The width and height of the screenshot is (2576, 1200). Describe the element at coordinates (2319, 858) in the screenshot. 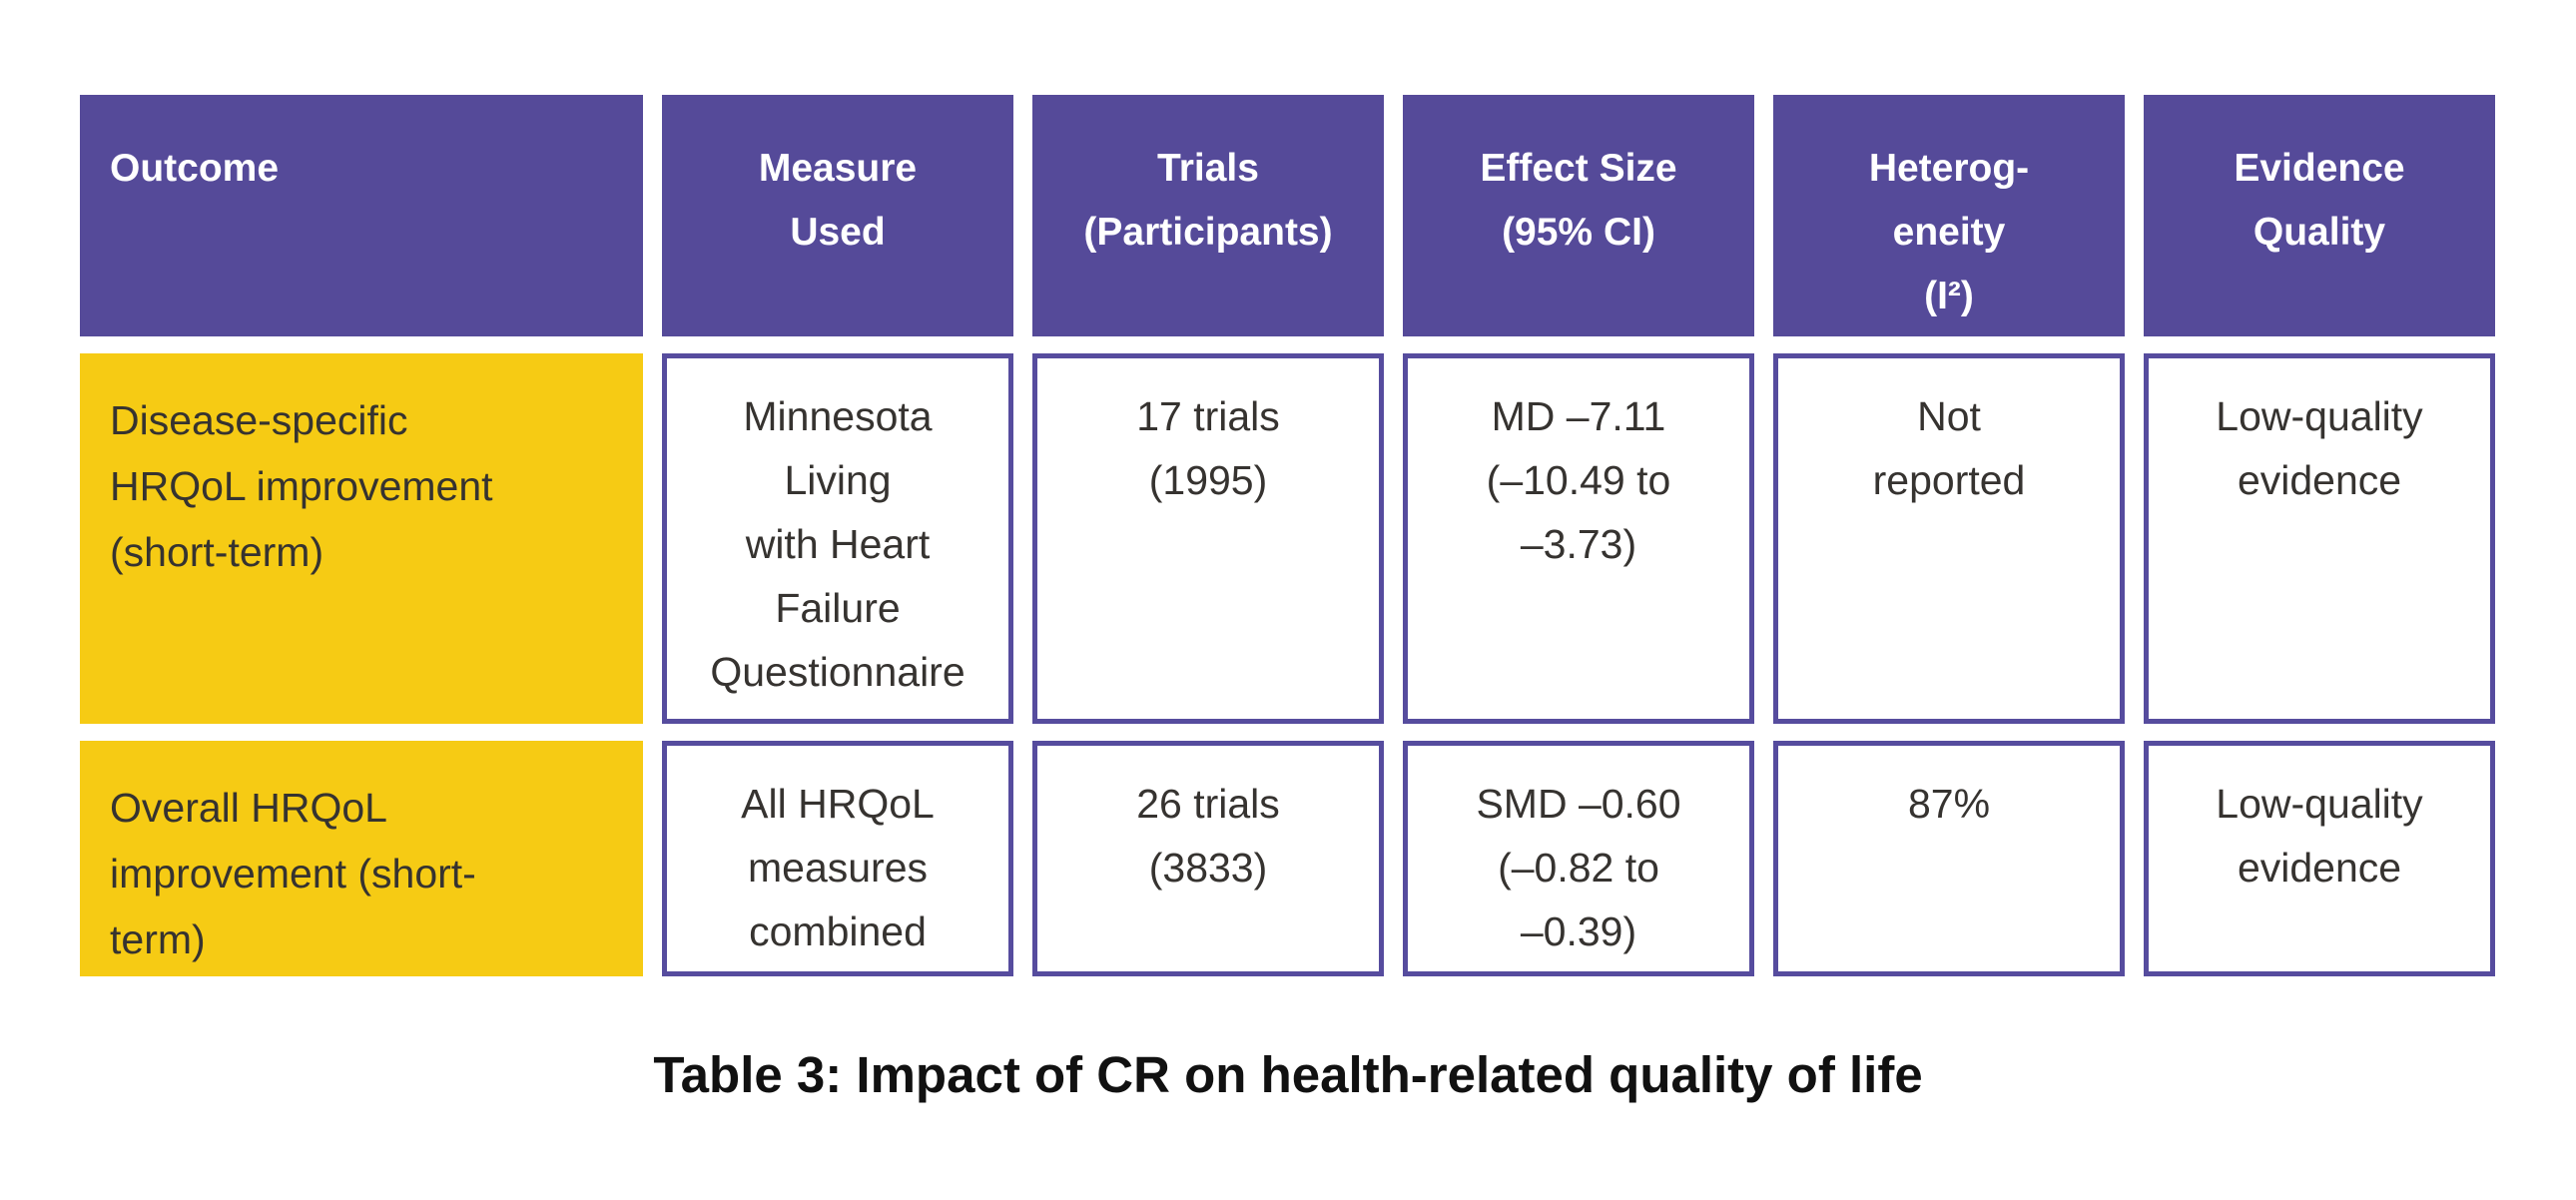

I see `row2-evidence-quality-cell: Low-quality evidence` at that location.